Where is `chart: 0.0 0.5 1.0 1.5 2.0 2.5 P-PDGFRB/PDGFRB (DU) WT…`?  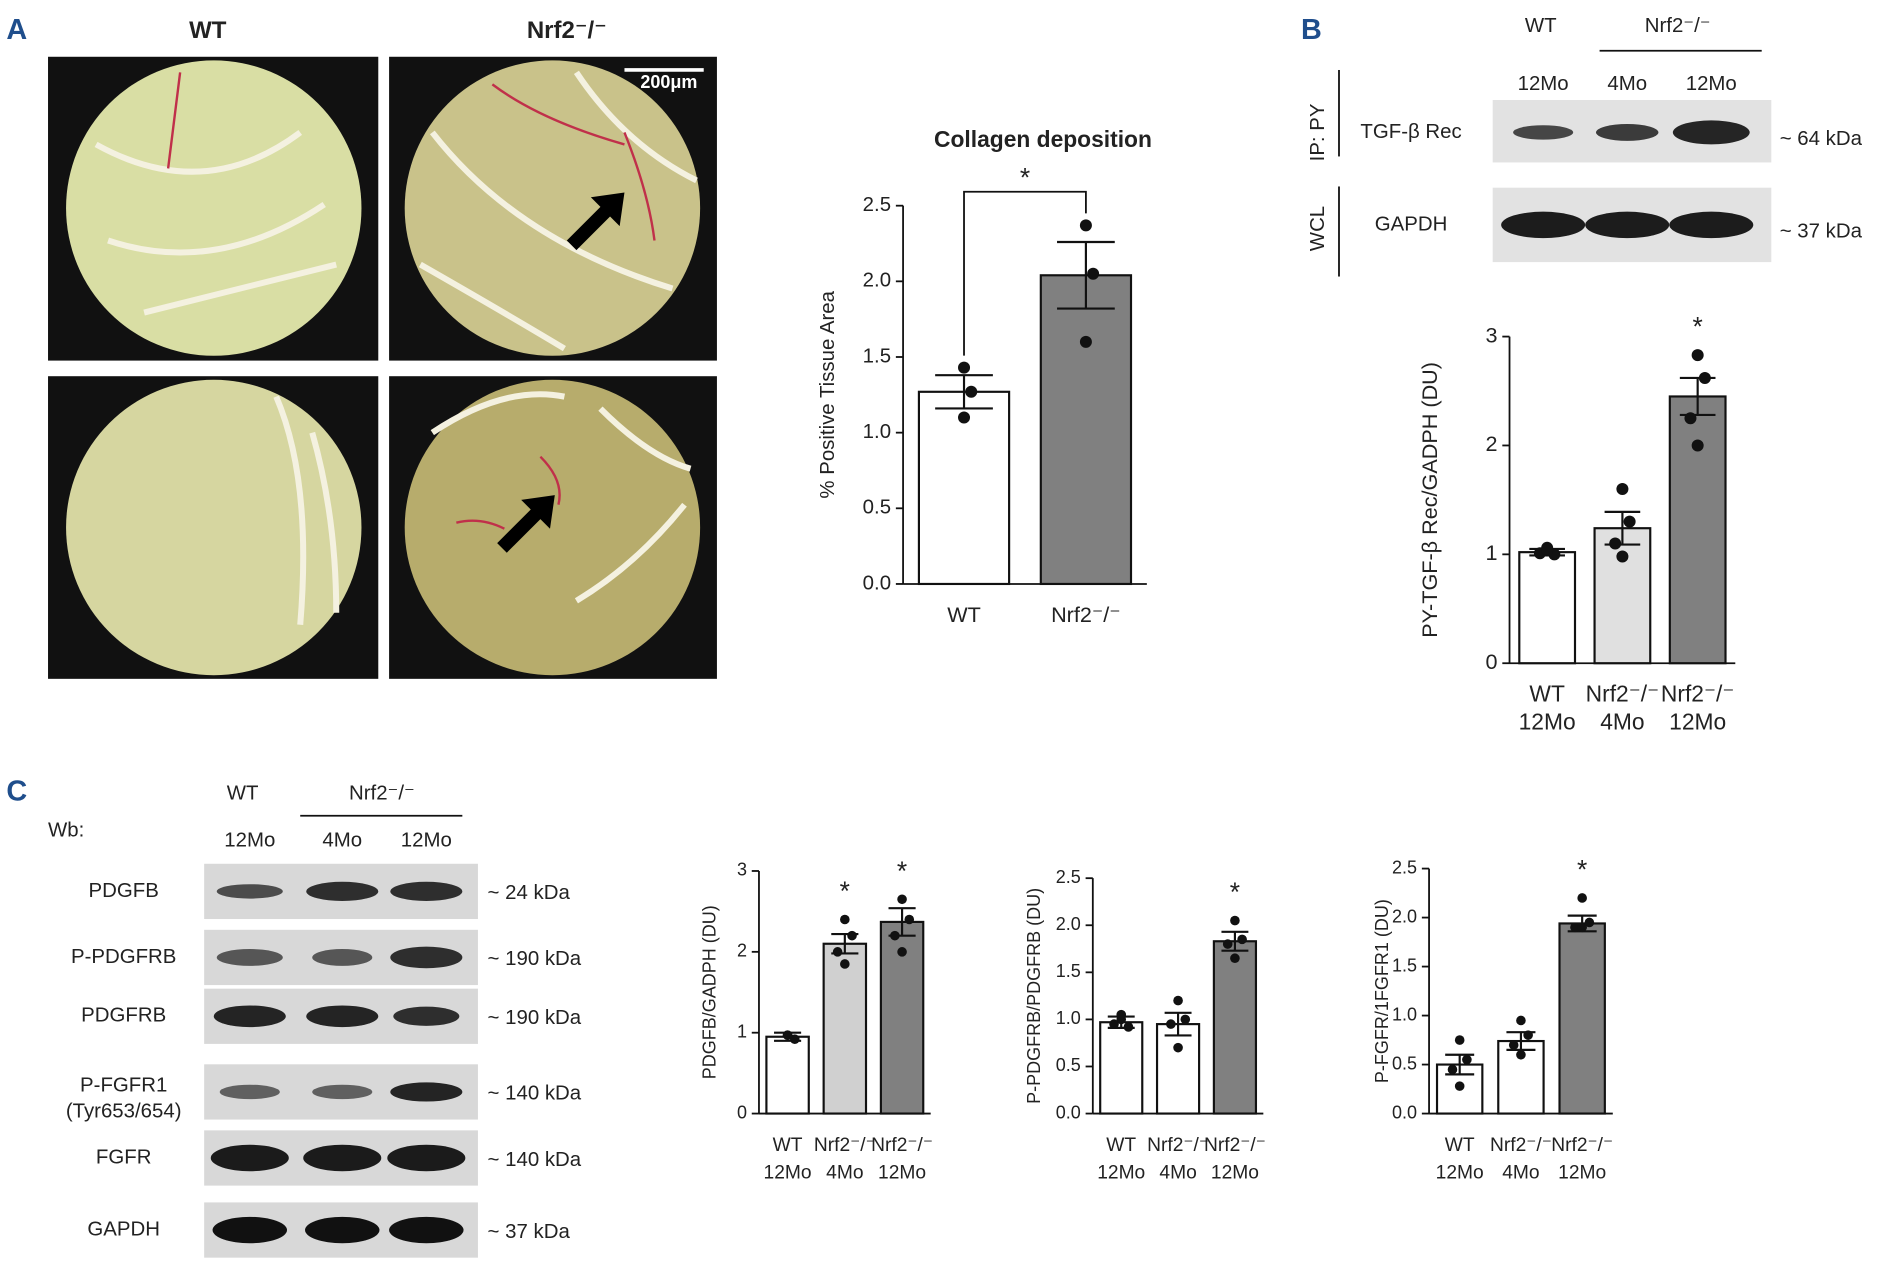
chart: 0.0 0.5 1.0 1.5 2.0 2.5 P-PDGFRB/PDGFRB (DU) WT… is located at coordinates (1145, 1025).